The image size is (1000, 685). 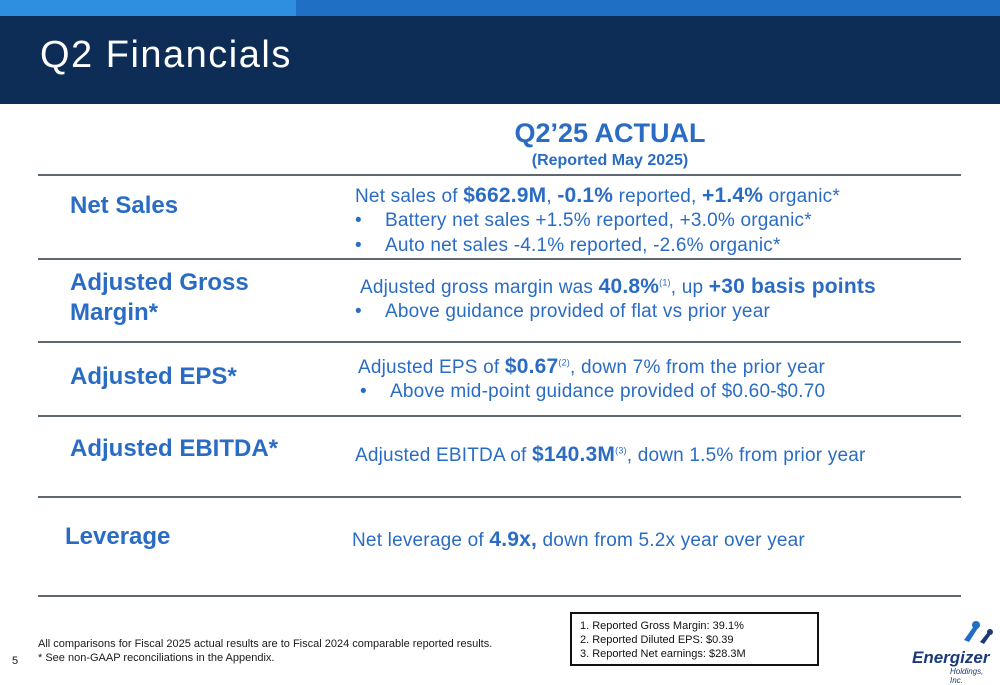 What do you see at coordinates (663, 654) in the screenshot?
I see `reported-note: 3. Reported Net earnings: $28.3M` at bounding box center [663, 654].